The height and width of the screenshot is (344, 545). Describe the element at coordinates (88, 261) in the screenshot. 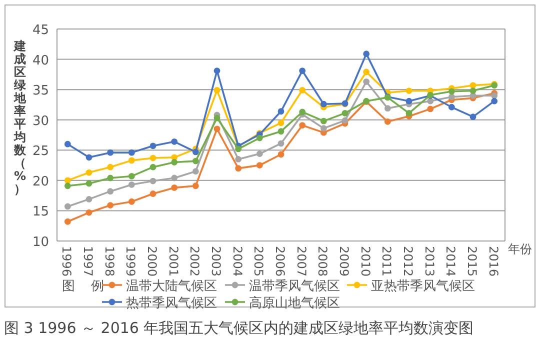

I see `x-tick-label: 1997` at that location.